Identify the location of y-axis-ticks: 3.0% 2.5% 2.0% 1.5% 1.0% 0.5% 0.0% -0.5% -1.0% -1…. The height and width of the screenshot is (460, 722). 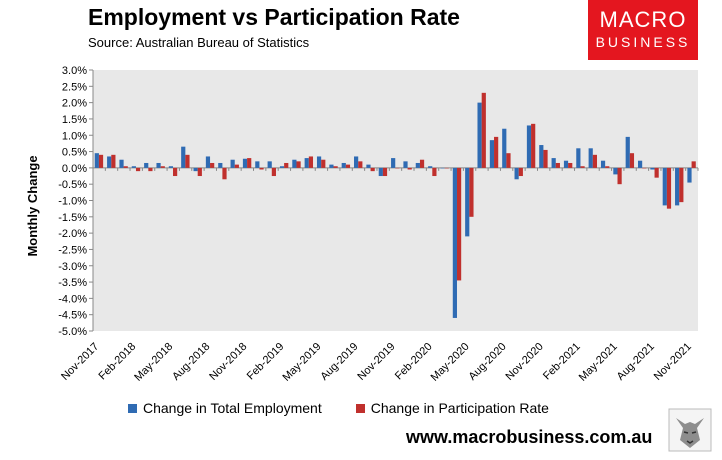
(75, 201).